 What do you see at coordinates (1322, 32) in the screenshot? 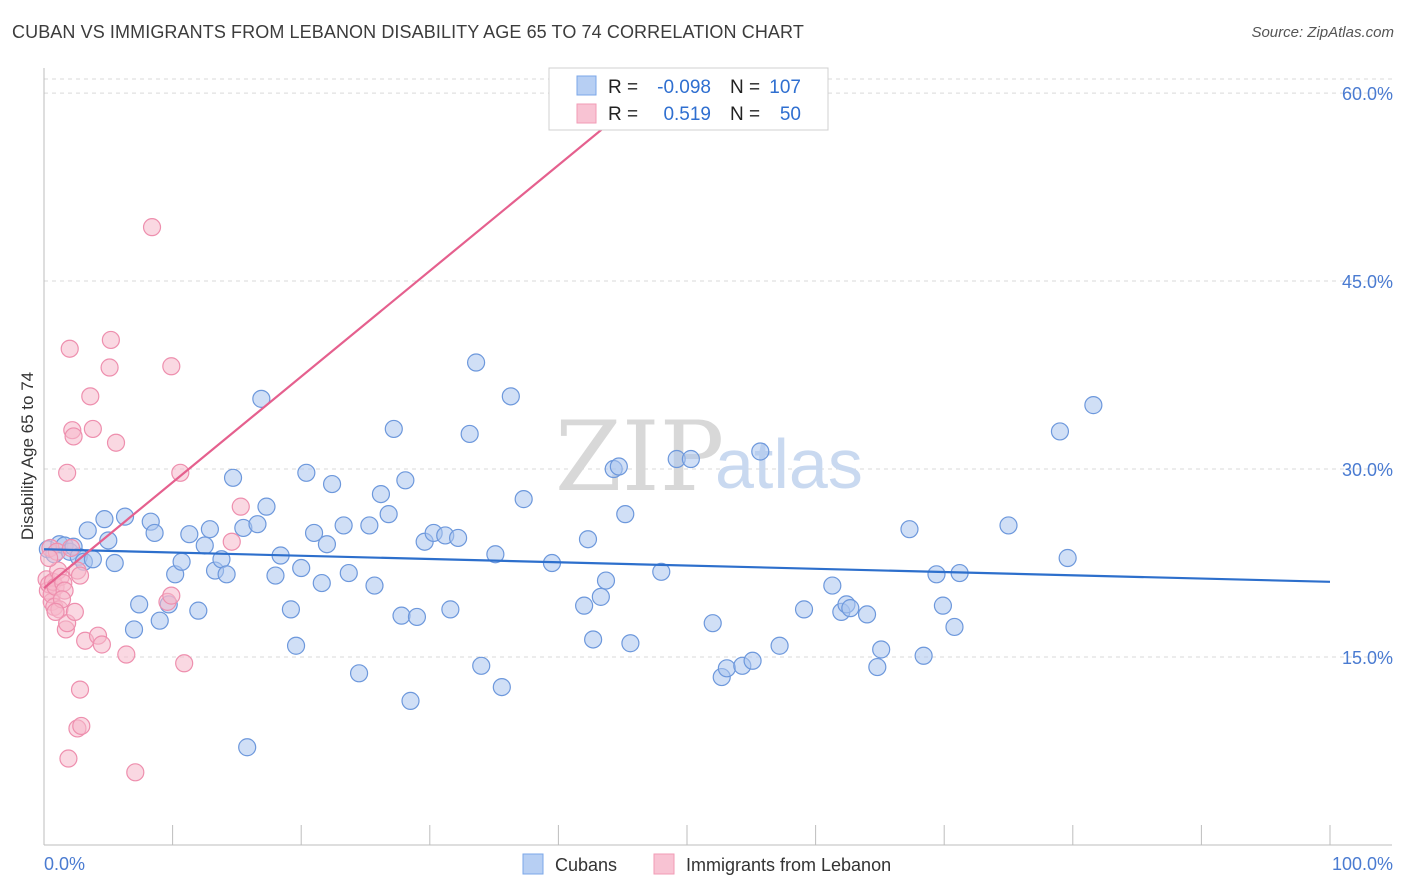
I see `chart-source: Source: ZipAtlas.com` at bounding box center [1322, 32].